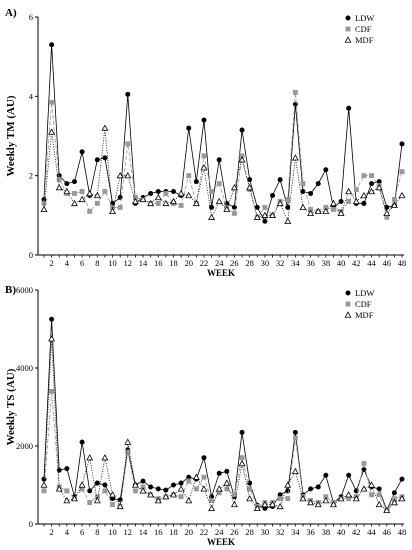 This screenshot has width=412, height=550. Describe the element at coordinates (188, 532) in the screenshot. I see `panel-b-x-tick-label: 20` at that location.